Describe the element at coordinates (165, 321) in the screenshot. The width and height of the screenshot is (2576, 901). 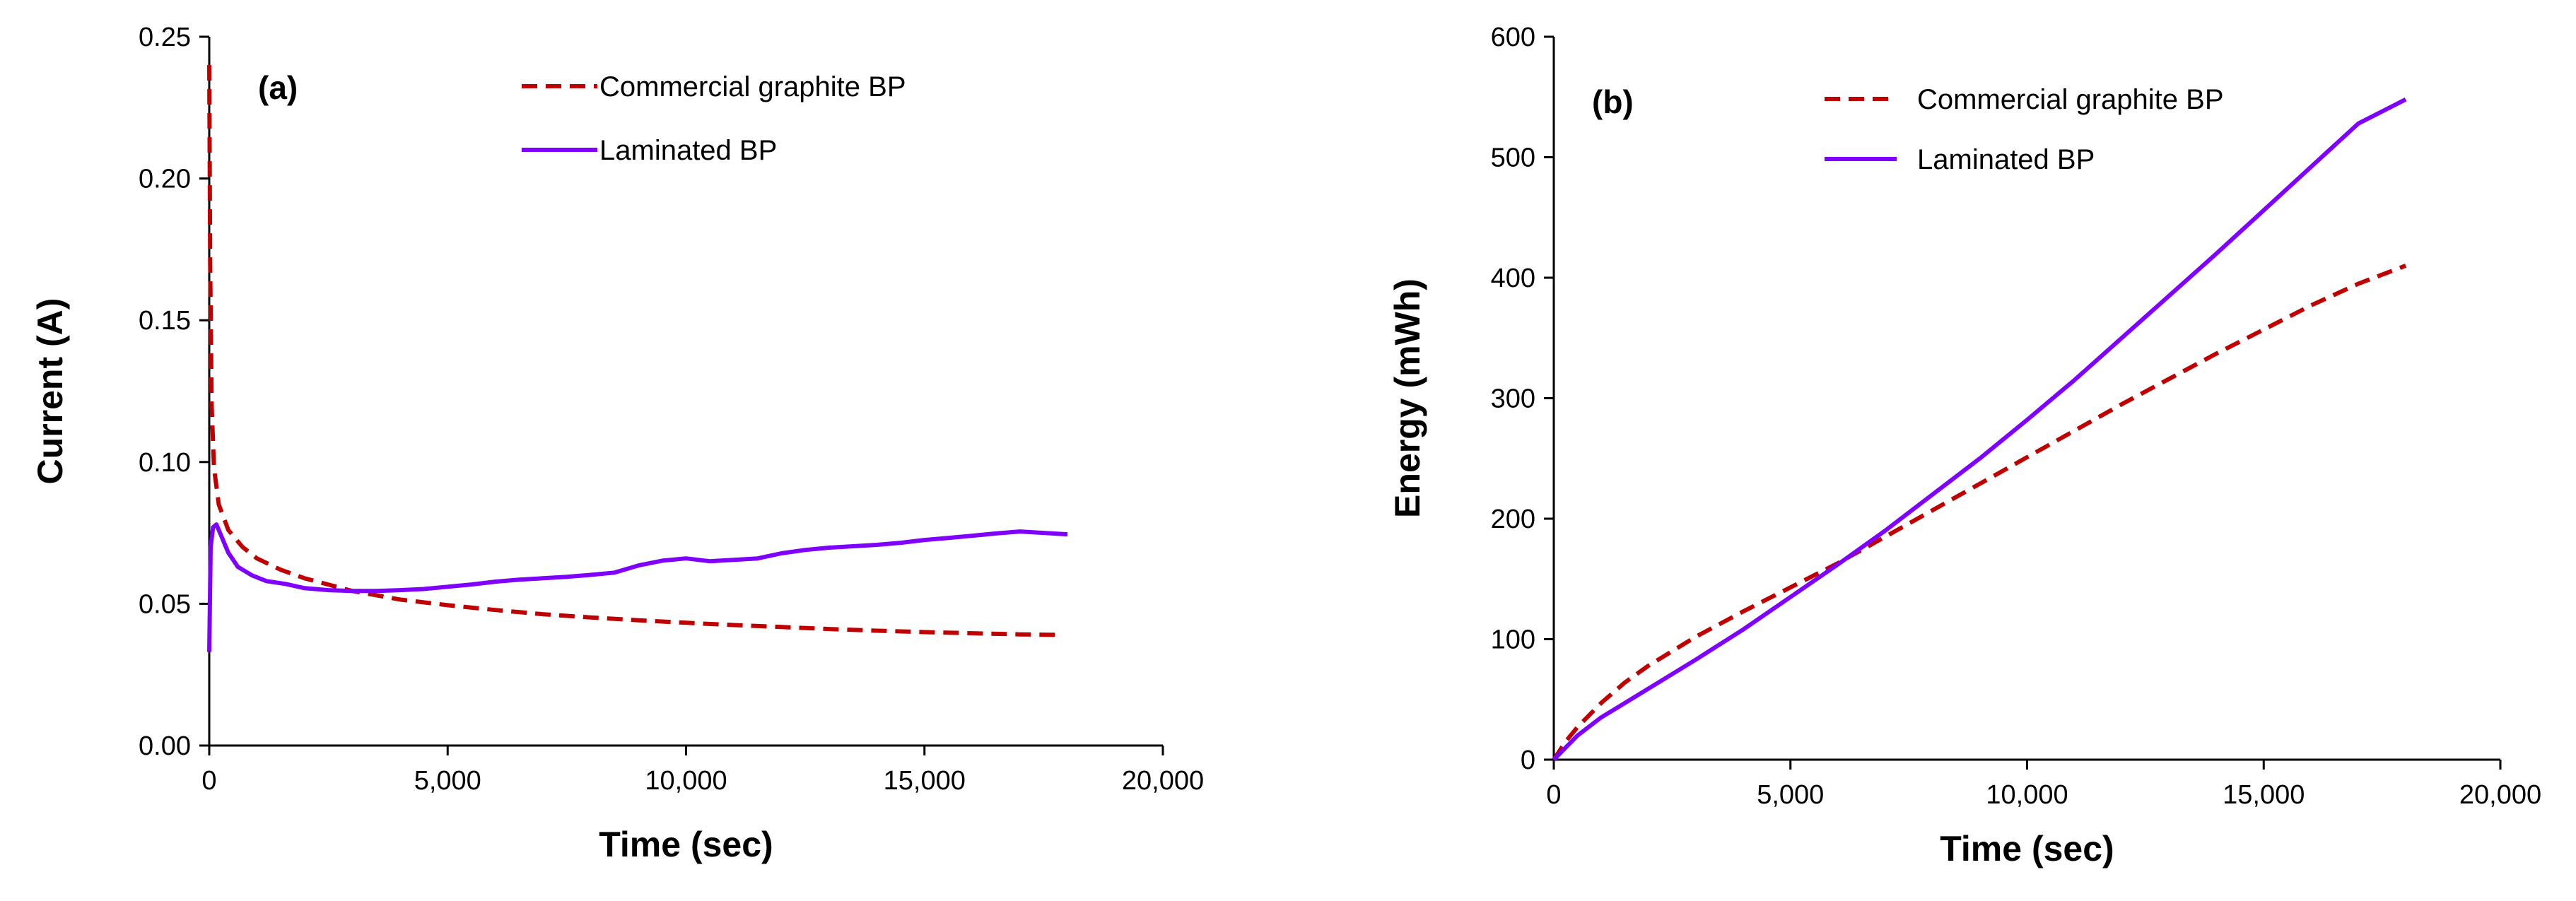
I see `y-tick-label: 0.15` at that location.